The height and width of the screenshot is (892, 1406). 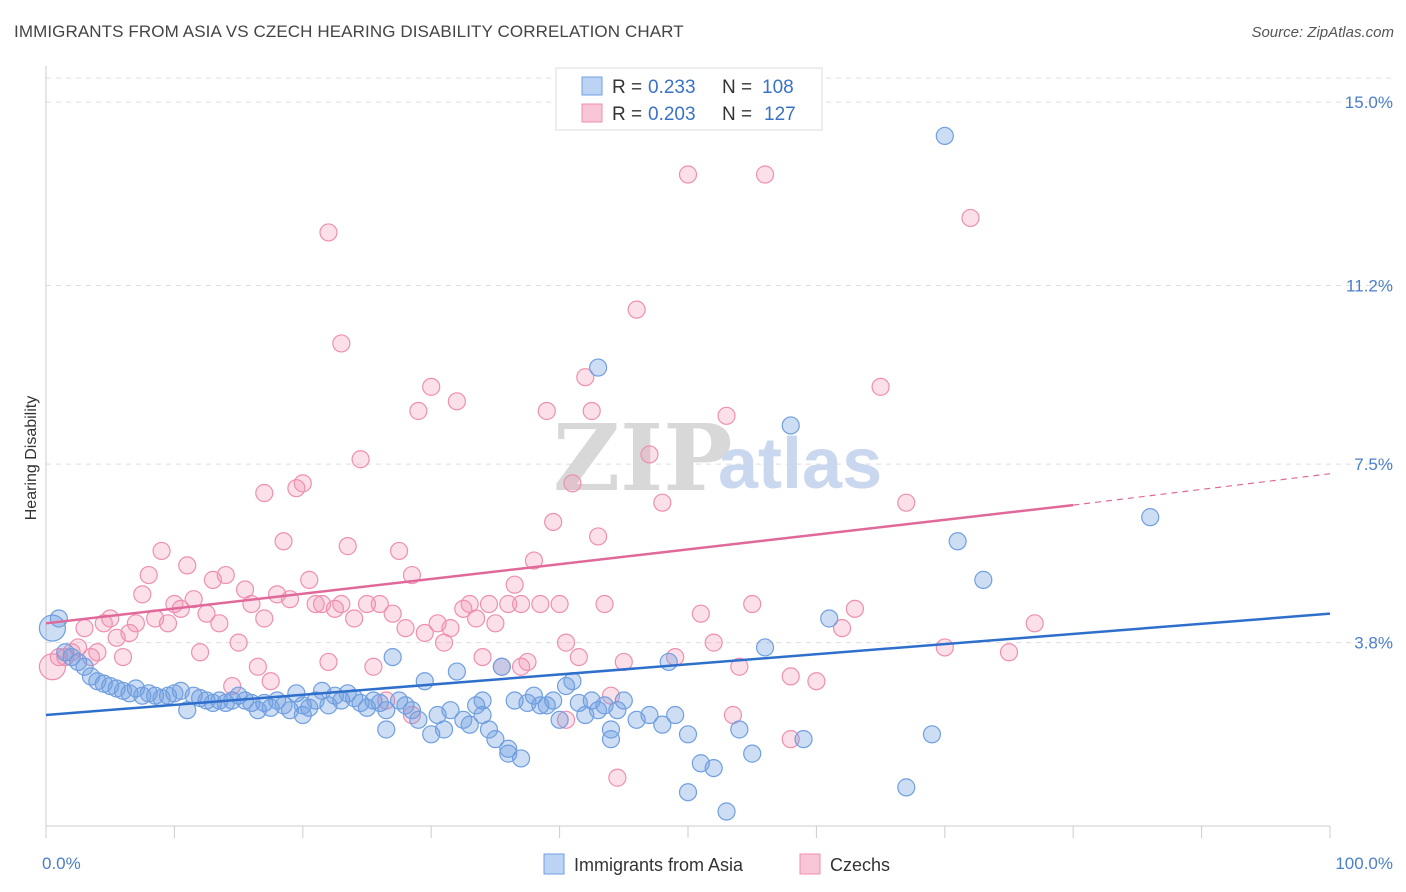 I want to click on trend-line-czechs, so click(x=559, y=564).